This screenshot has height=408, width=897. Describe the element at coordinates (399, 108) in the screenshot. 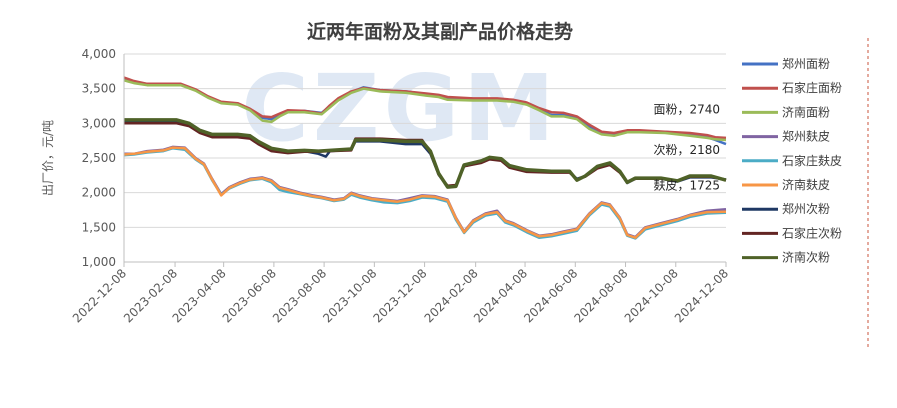

I see `watermark: CZGM` at that location.